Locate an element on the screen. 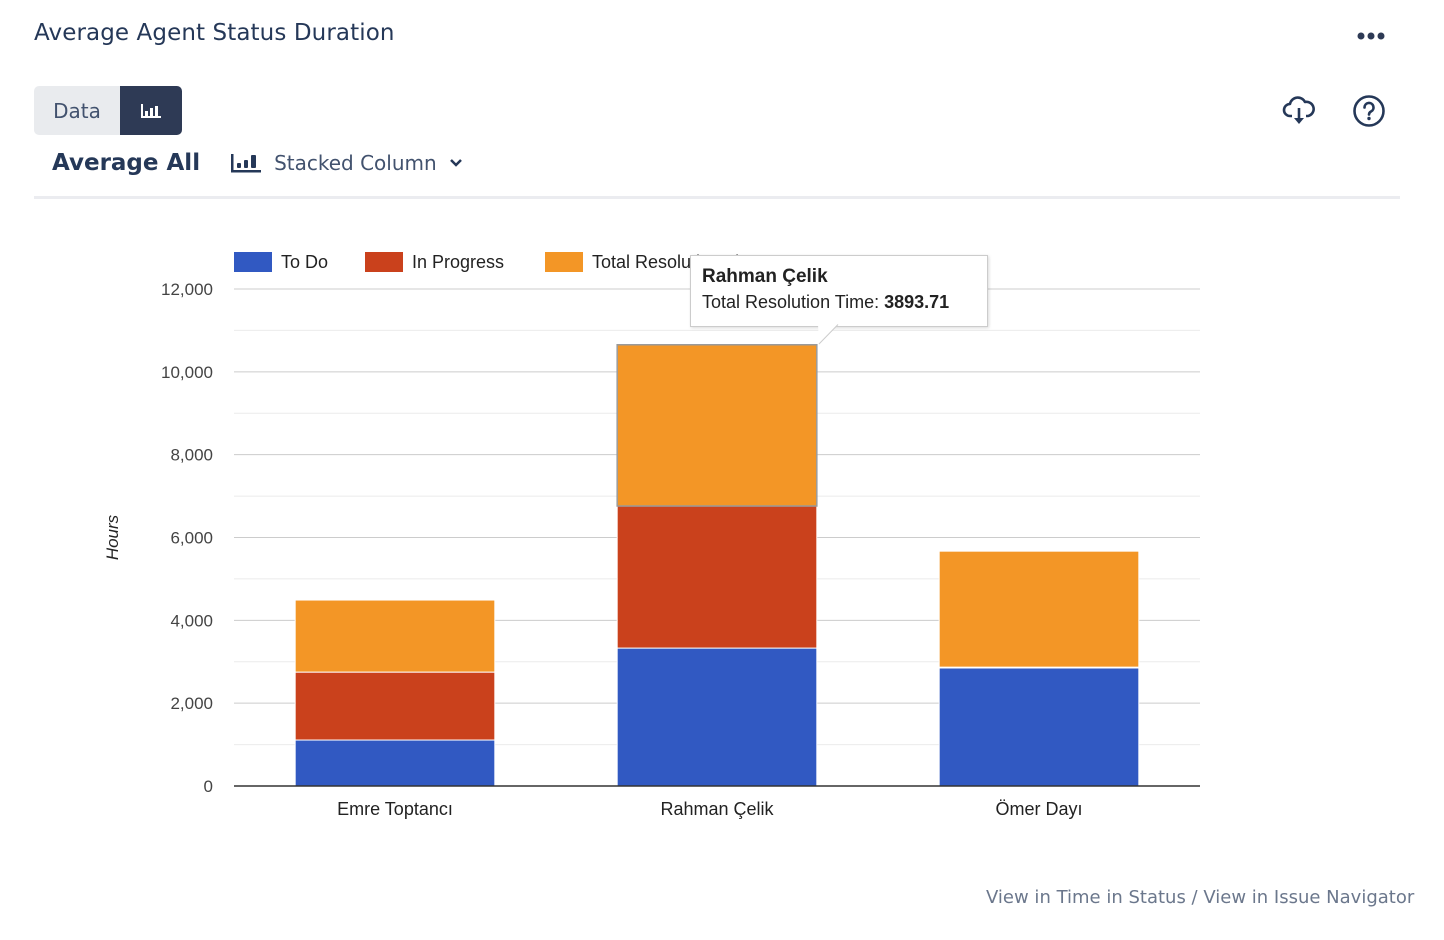 The height and width of the screenshot is (940, 1444). data-tab-button: Data is located at coordinates (77, 110).